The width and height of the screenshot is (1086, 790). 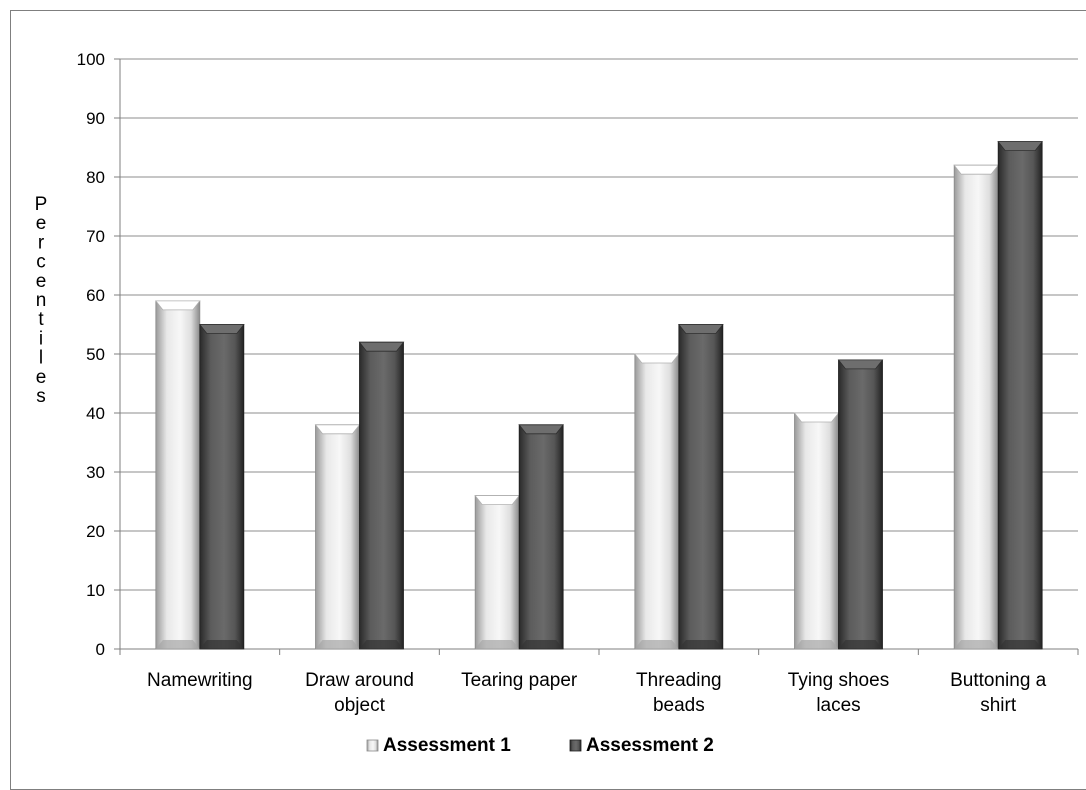 I want to click on y-tick-label: 50, so click(x=95, y=354).